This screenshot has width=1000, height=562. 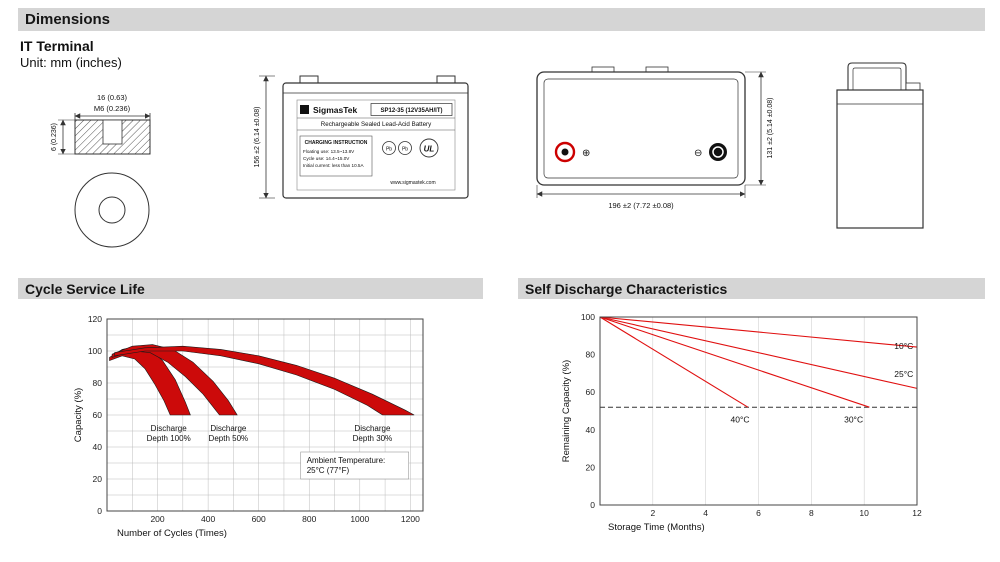 I want to click on side-body-outline, so click(x=880, y=159).